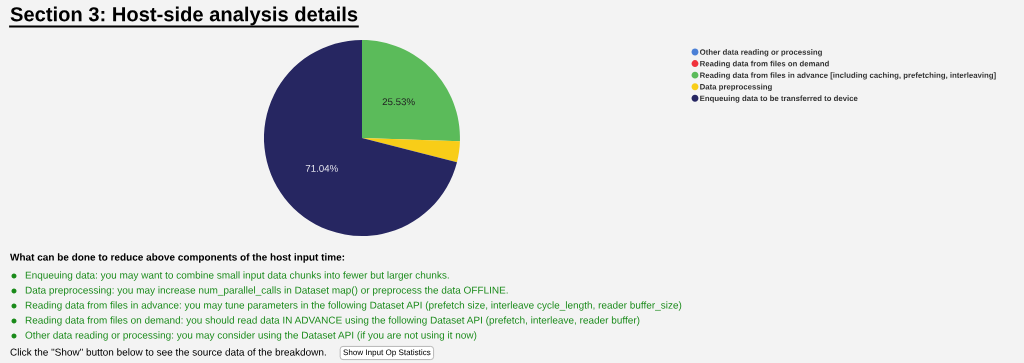  I want to click on text: Click the "Show" button below to see the source data of the breakdown., so click(168, 352).